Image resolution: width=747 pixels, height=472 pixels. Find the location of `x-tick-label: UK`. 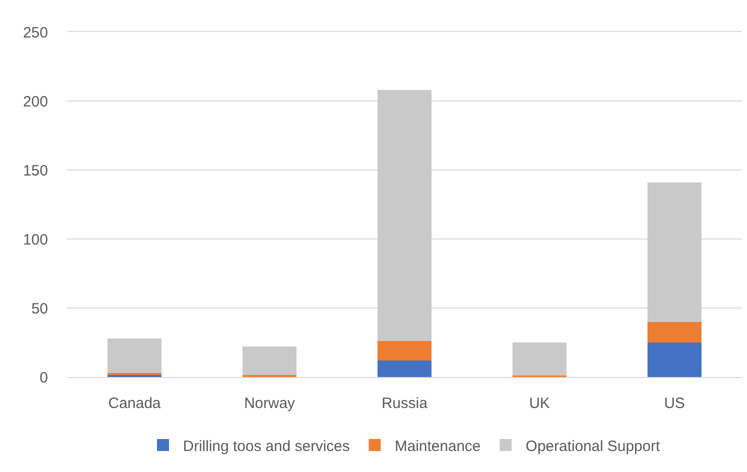

x-tick-label: UK is located at coordinates (539, 403).